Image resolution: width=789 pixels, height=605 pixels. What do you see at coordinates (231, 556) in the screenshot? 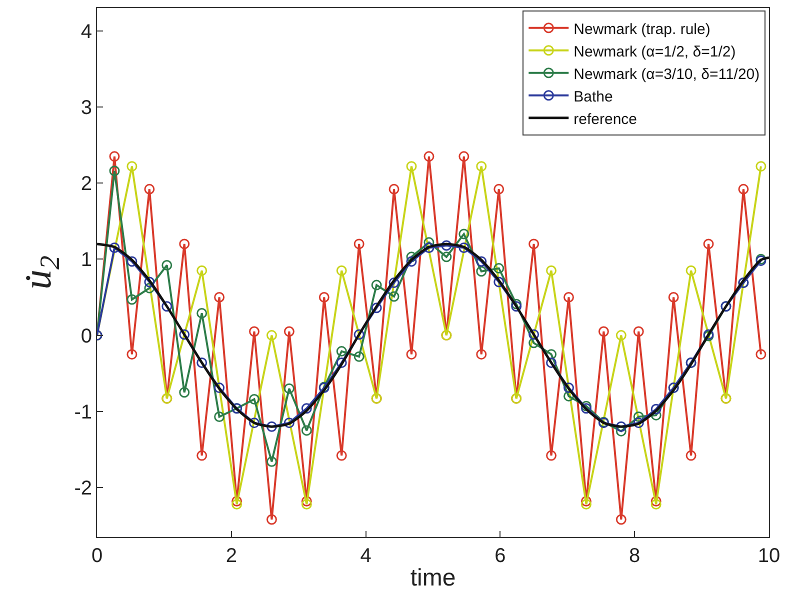
I see `x-tick-label: 2` at bounding box center [231, 556].